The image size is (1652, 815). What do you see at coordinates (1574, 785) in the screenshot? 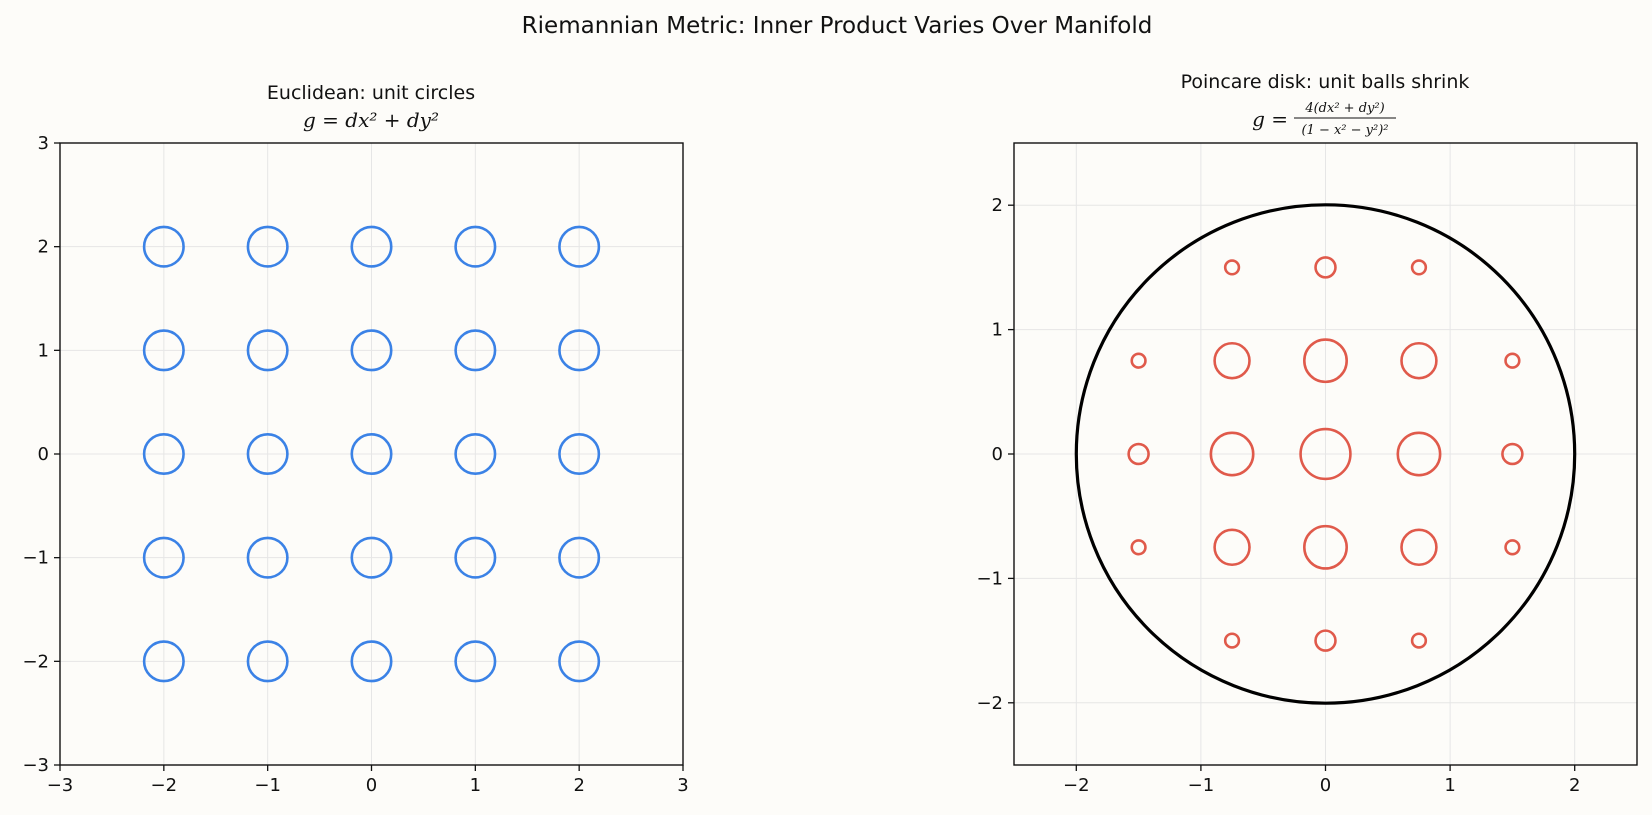
I see `poincare-xtick-label-4: 2` at bounding box center [1574, 785].